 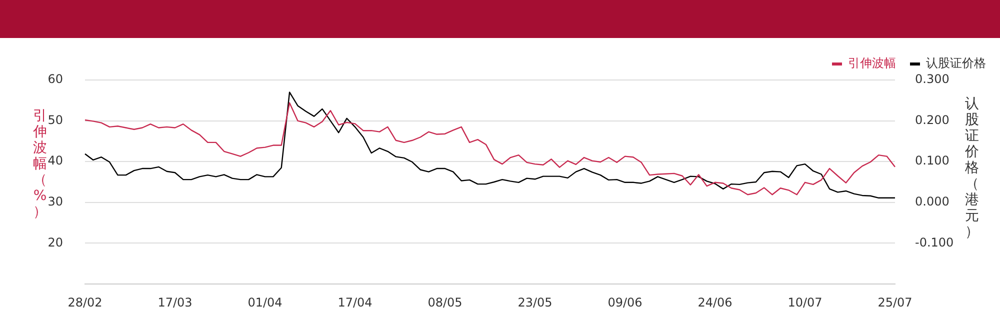 I want to click on legend-label: 引伸波幅, so click(x=872, y=63).